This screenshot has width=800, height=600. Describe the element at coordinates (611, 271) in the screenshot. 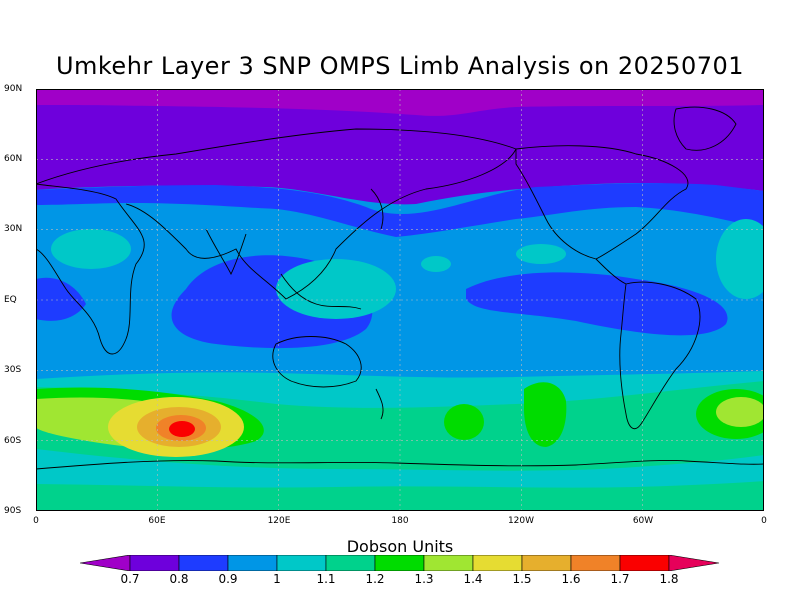

I see `central-america-coast` at that location.